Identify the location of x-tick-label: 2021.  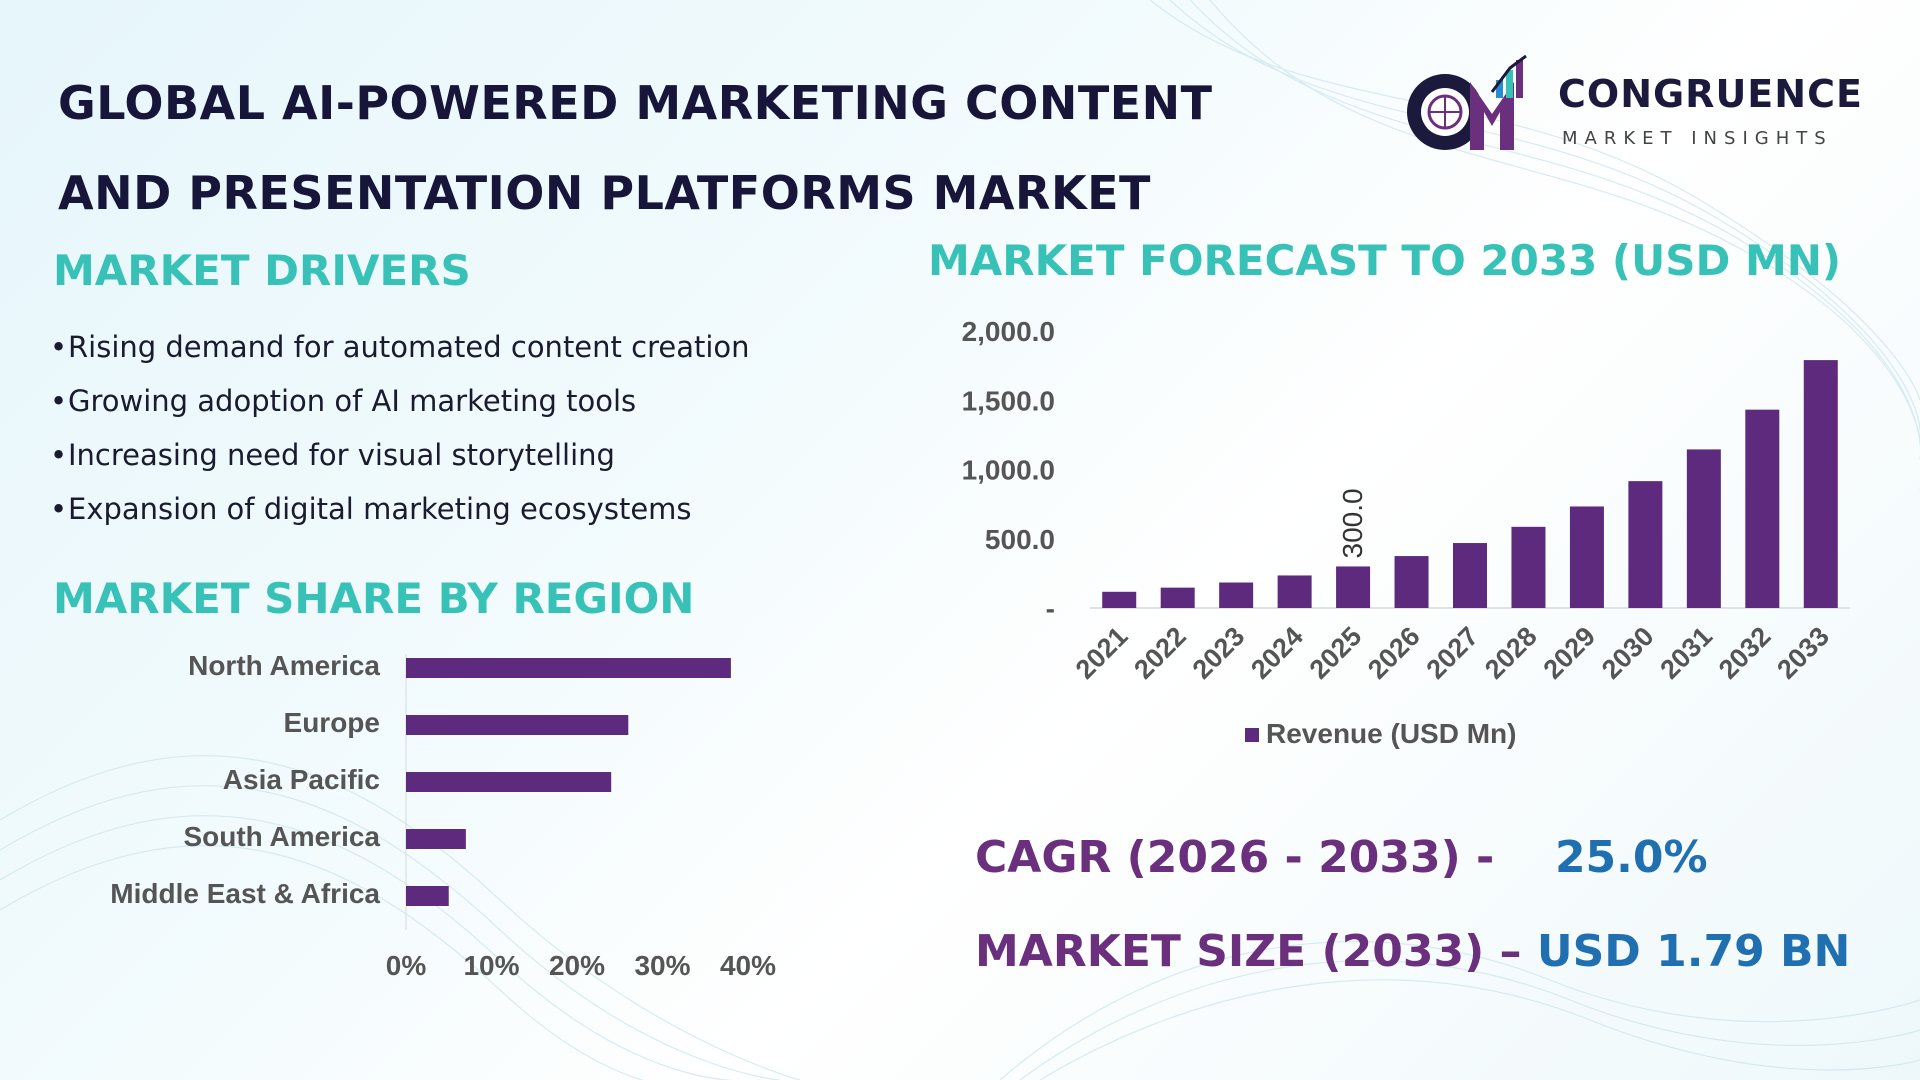
(1102, 653).